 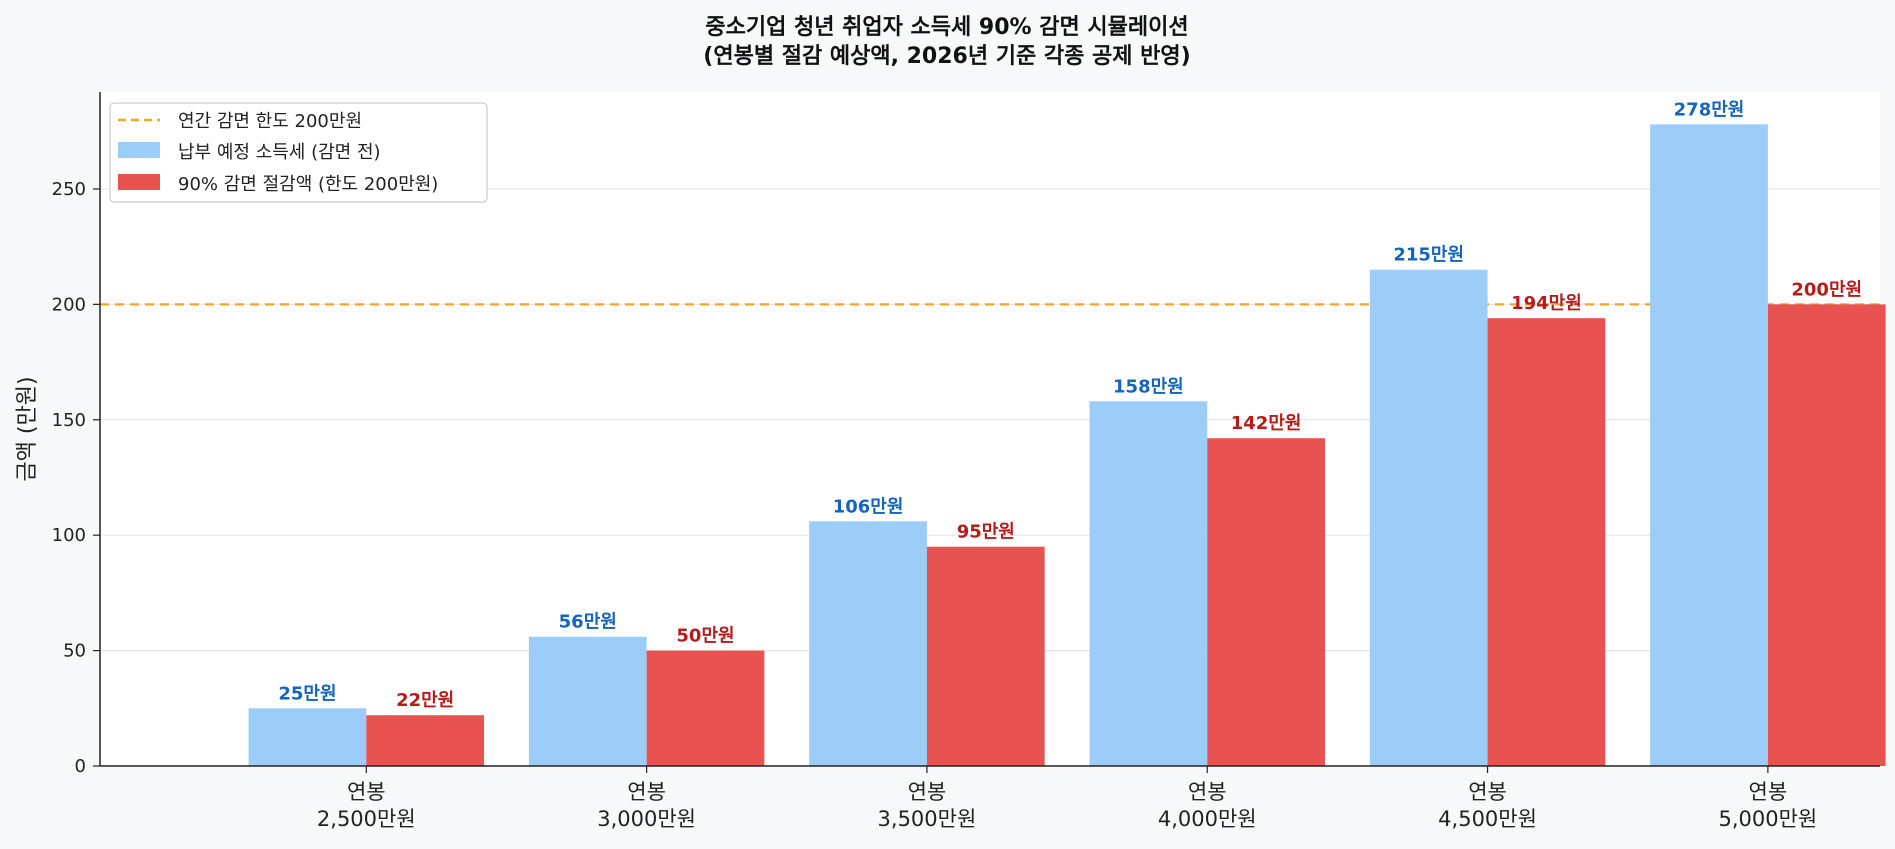 I want to click on bar-value-label: 106만원, so click(x=868, y=506).